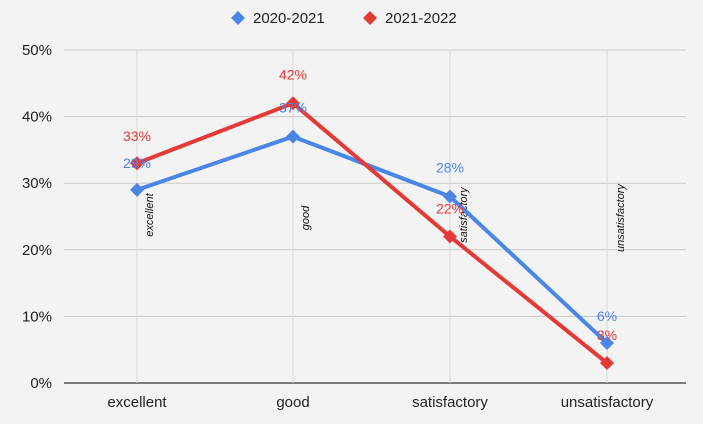 This screenshot has height=424, width=703. What do you see at coordinates (450, 208) in the screenshot?
I see `data-label: 22%` at bounding box center [450, 208].